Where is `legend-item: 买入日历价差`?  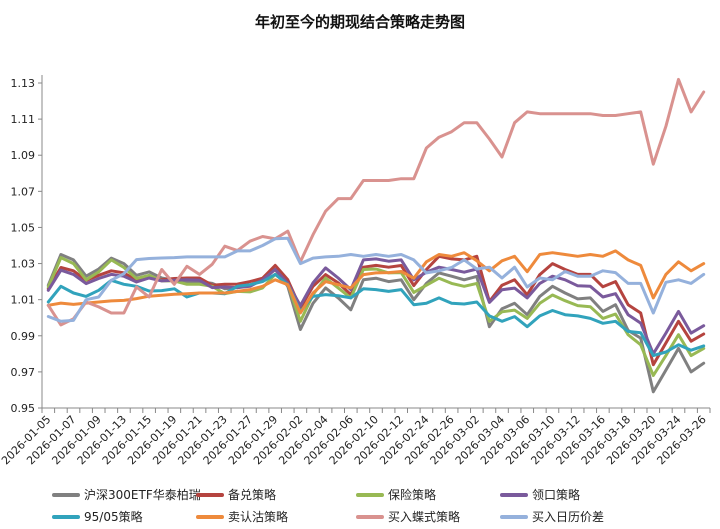
legend-item: 买入日历价差 is located at coordinates (552, 516).